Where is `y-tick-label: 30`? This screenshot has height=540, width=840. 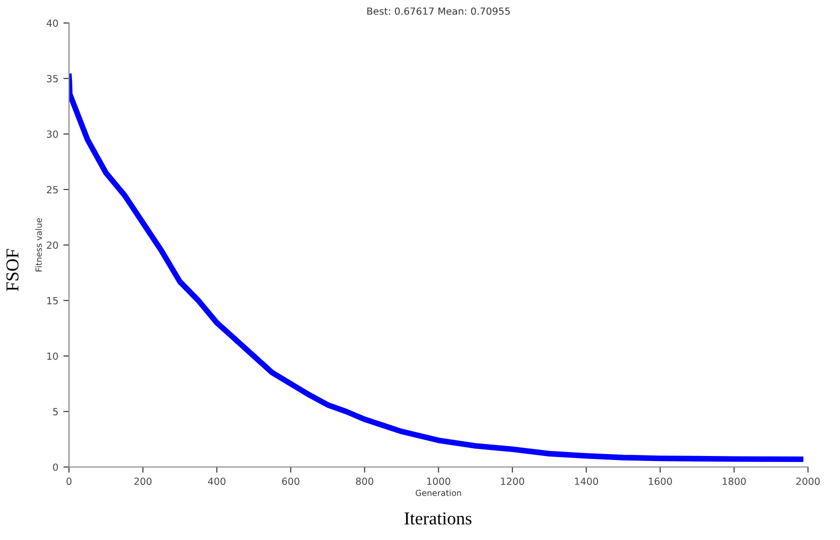 y-tick-label: 30 is located at coordinates (52, 134).